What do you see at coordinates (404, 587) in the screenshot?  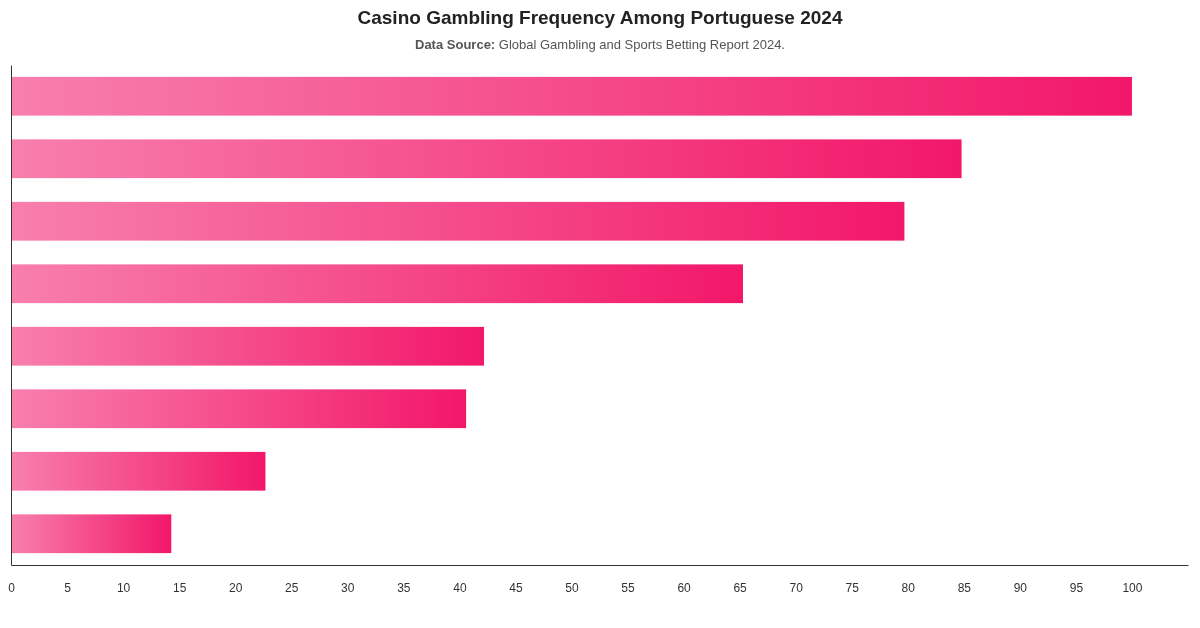 I see `x-tick-label: 35` at bounding box center [404, 587].